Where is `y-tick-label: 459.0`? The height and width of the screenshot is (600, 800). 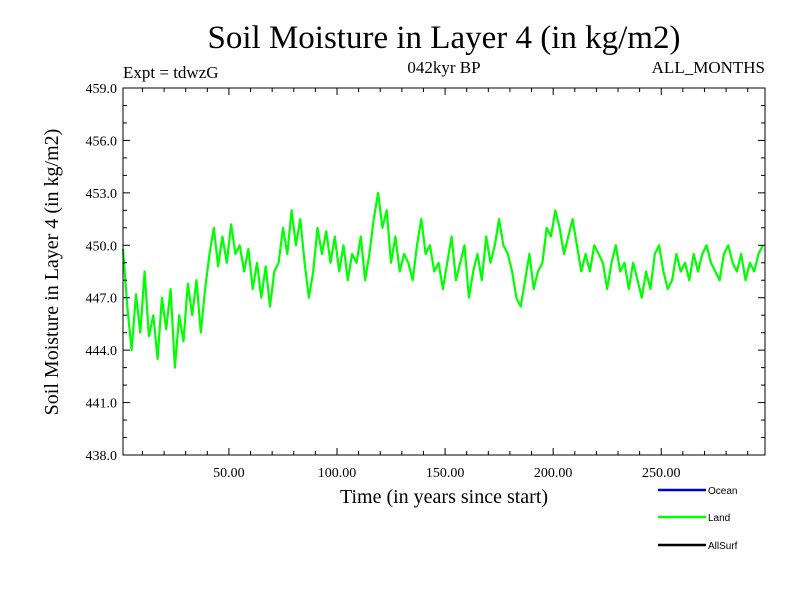
y-tick-label: 459.0 is located at coordinates (102, 89).